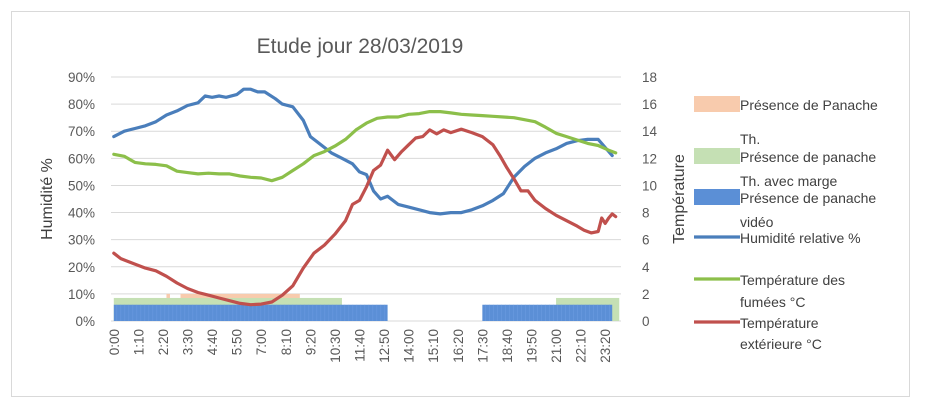 This screenshot has height=407, width=928. I want to click on x-tick-label: 4:40, so click(212, 342).